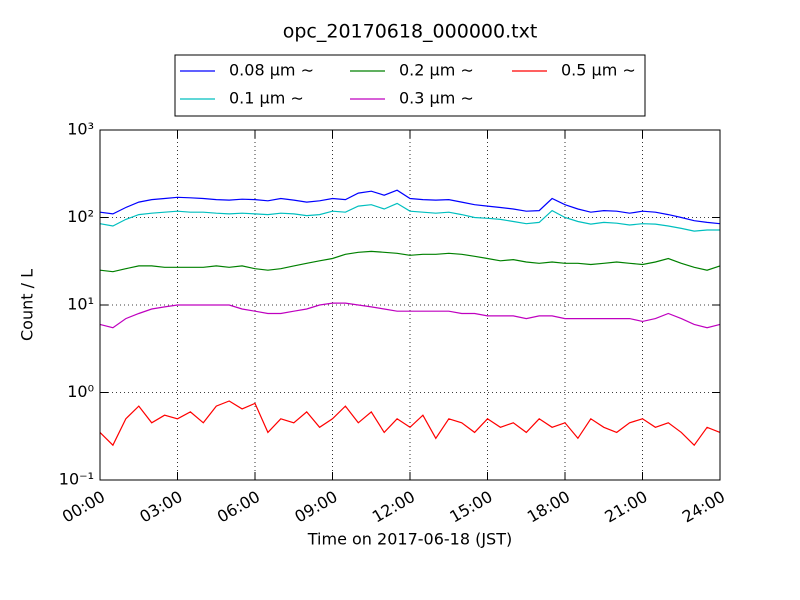  Describe the element at coordinates (80, 129) in the screenshot. I see `y-tick-label: 10³` at that location.